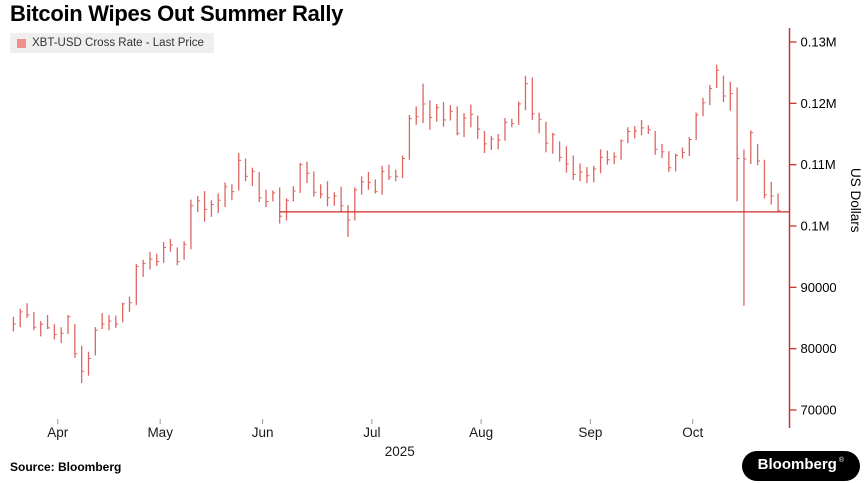  What do you see at coordinates (797, 464) in the screenshot?
I see `bloomberg-logo-text: Bloomberg` at bounding box center [797, 464].